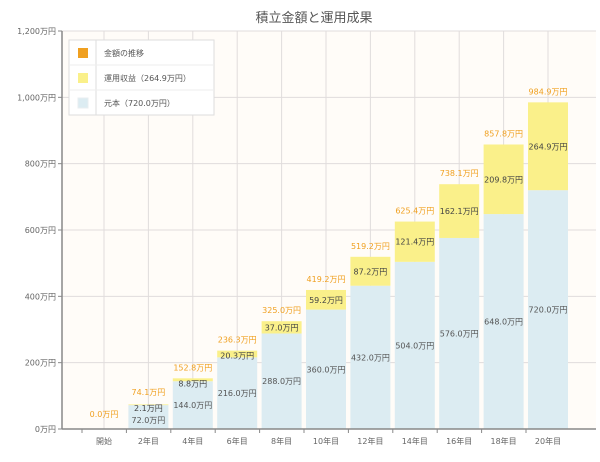 The image size is (600, 462). Describe the element at coordinates (40, 363) in the screenshot. I see `y-tick-label: 200万円` at that location.